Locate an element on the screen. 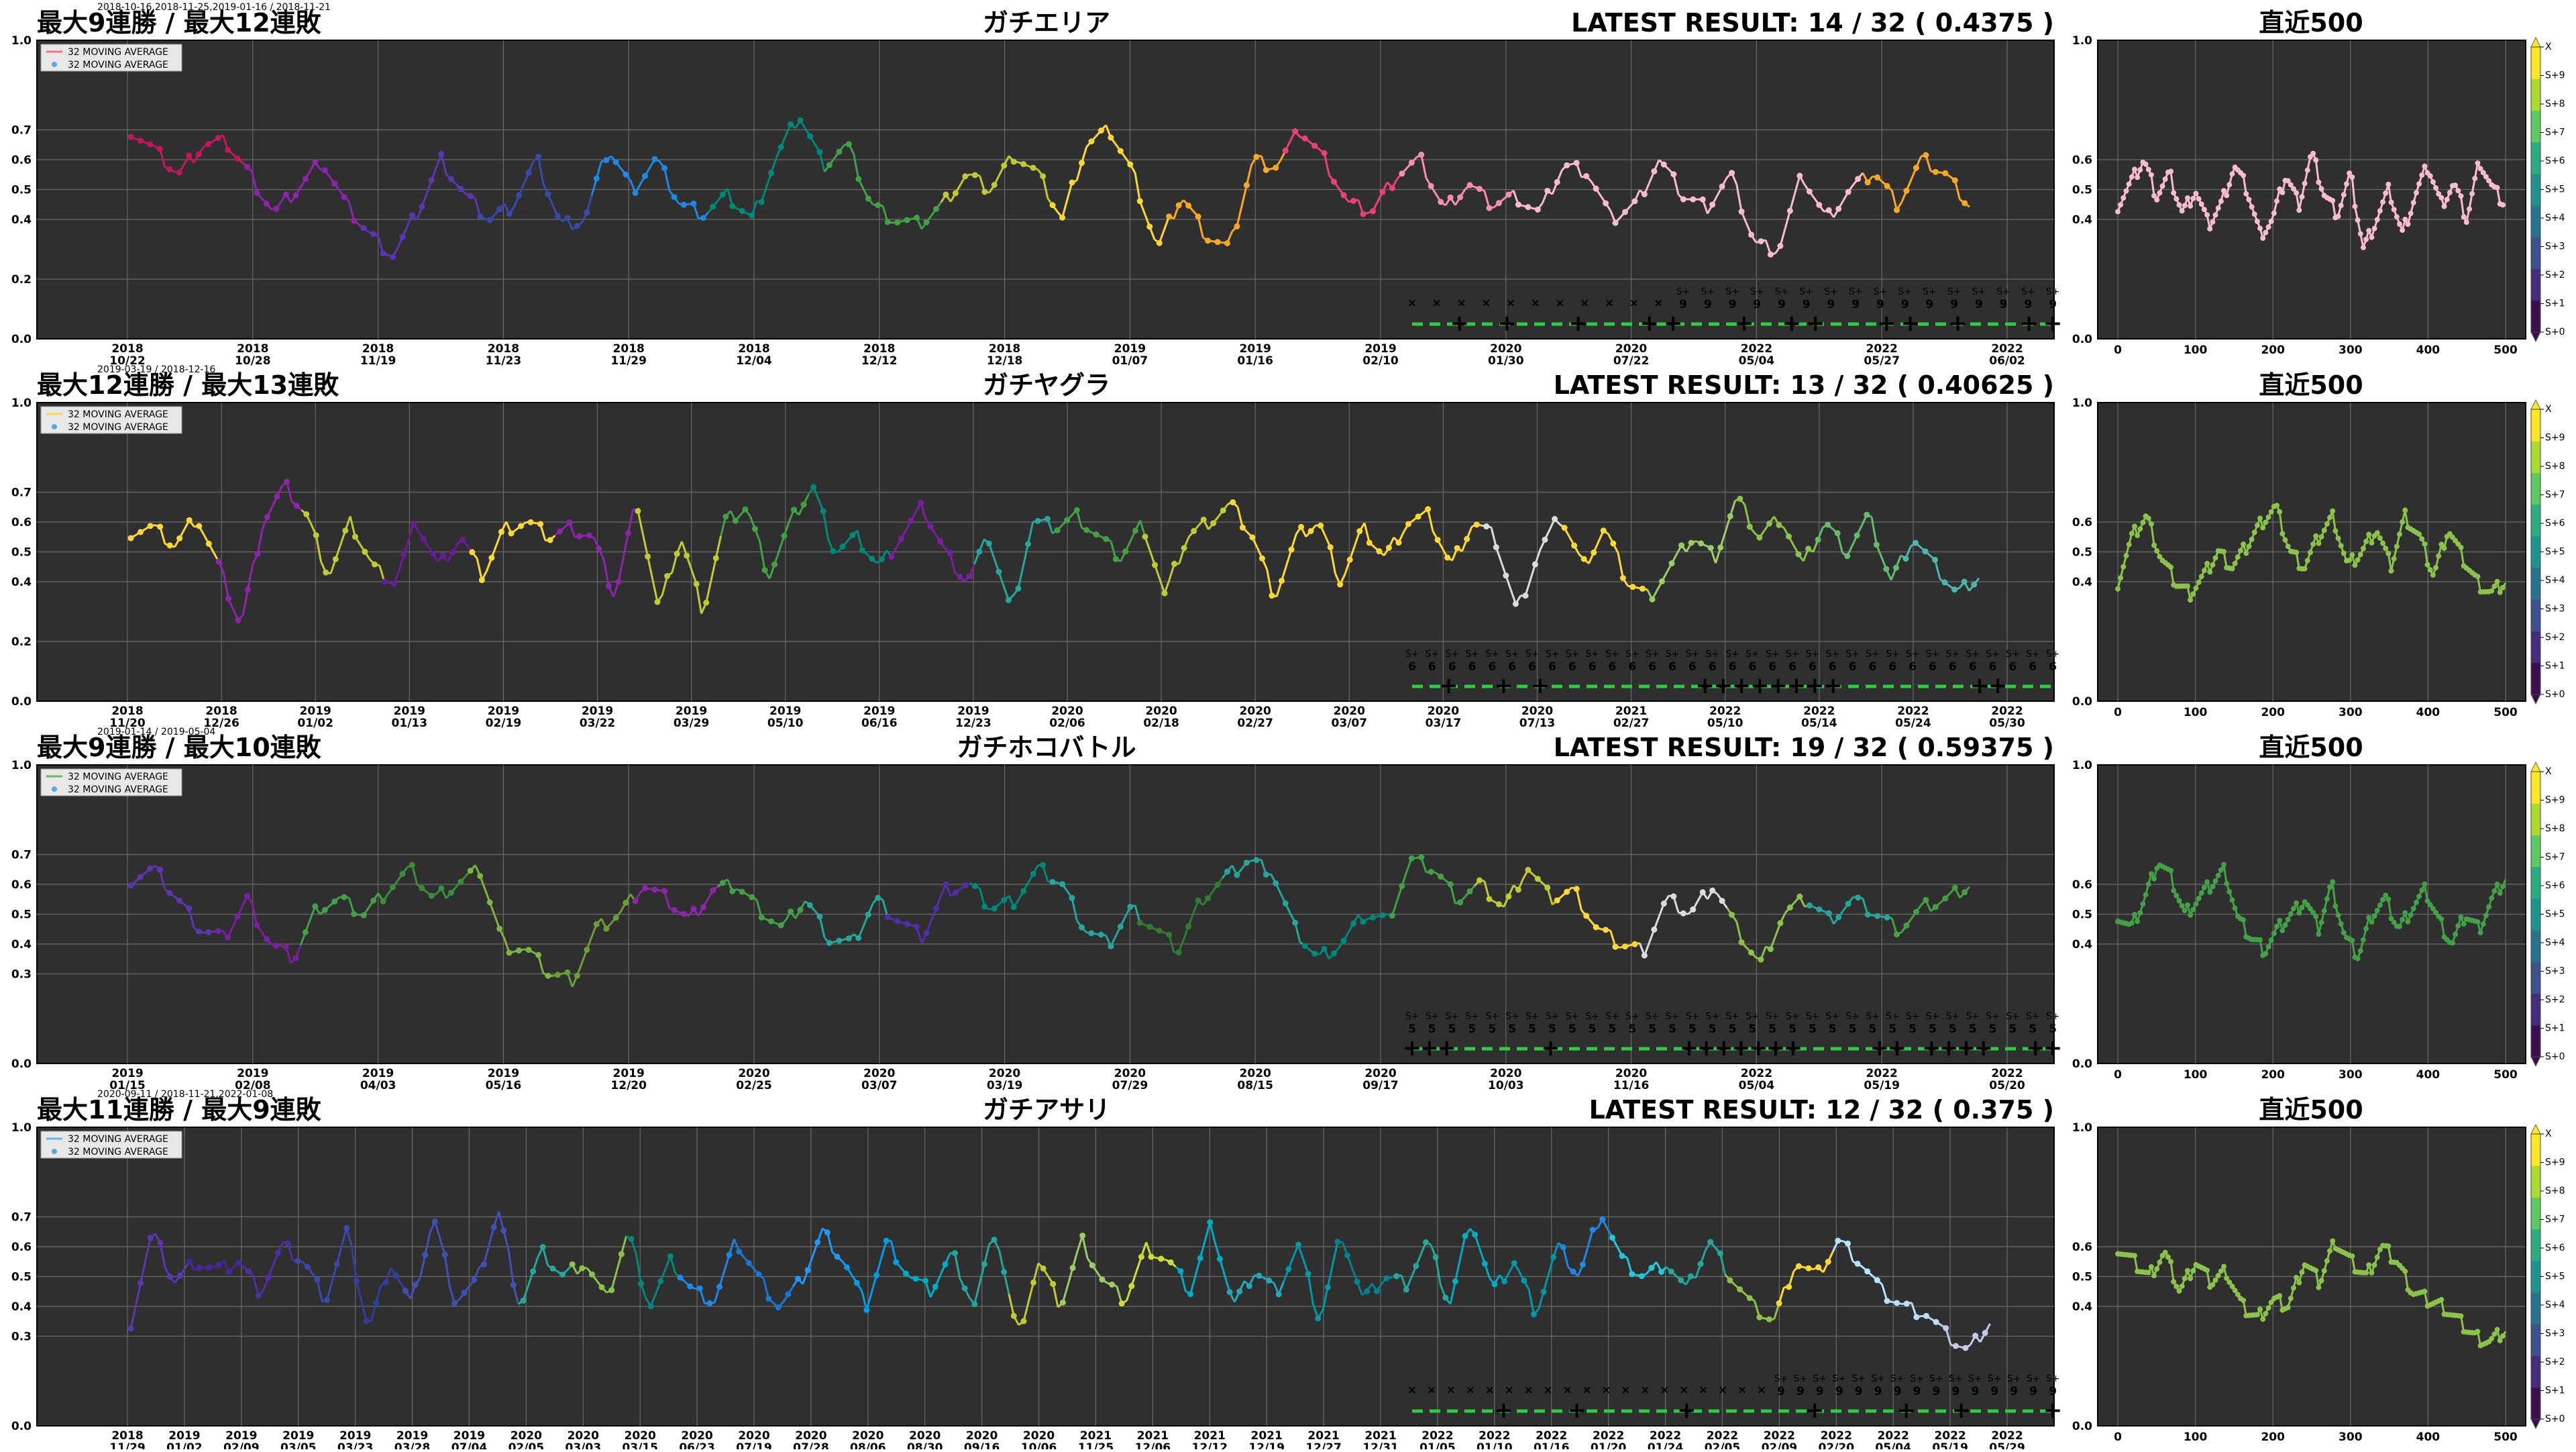 The height and width of the screenshot is (1452, 2576). recent-x-tick-label: 100 is located at coordinates (2196, 712).